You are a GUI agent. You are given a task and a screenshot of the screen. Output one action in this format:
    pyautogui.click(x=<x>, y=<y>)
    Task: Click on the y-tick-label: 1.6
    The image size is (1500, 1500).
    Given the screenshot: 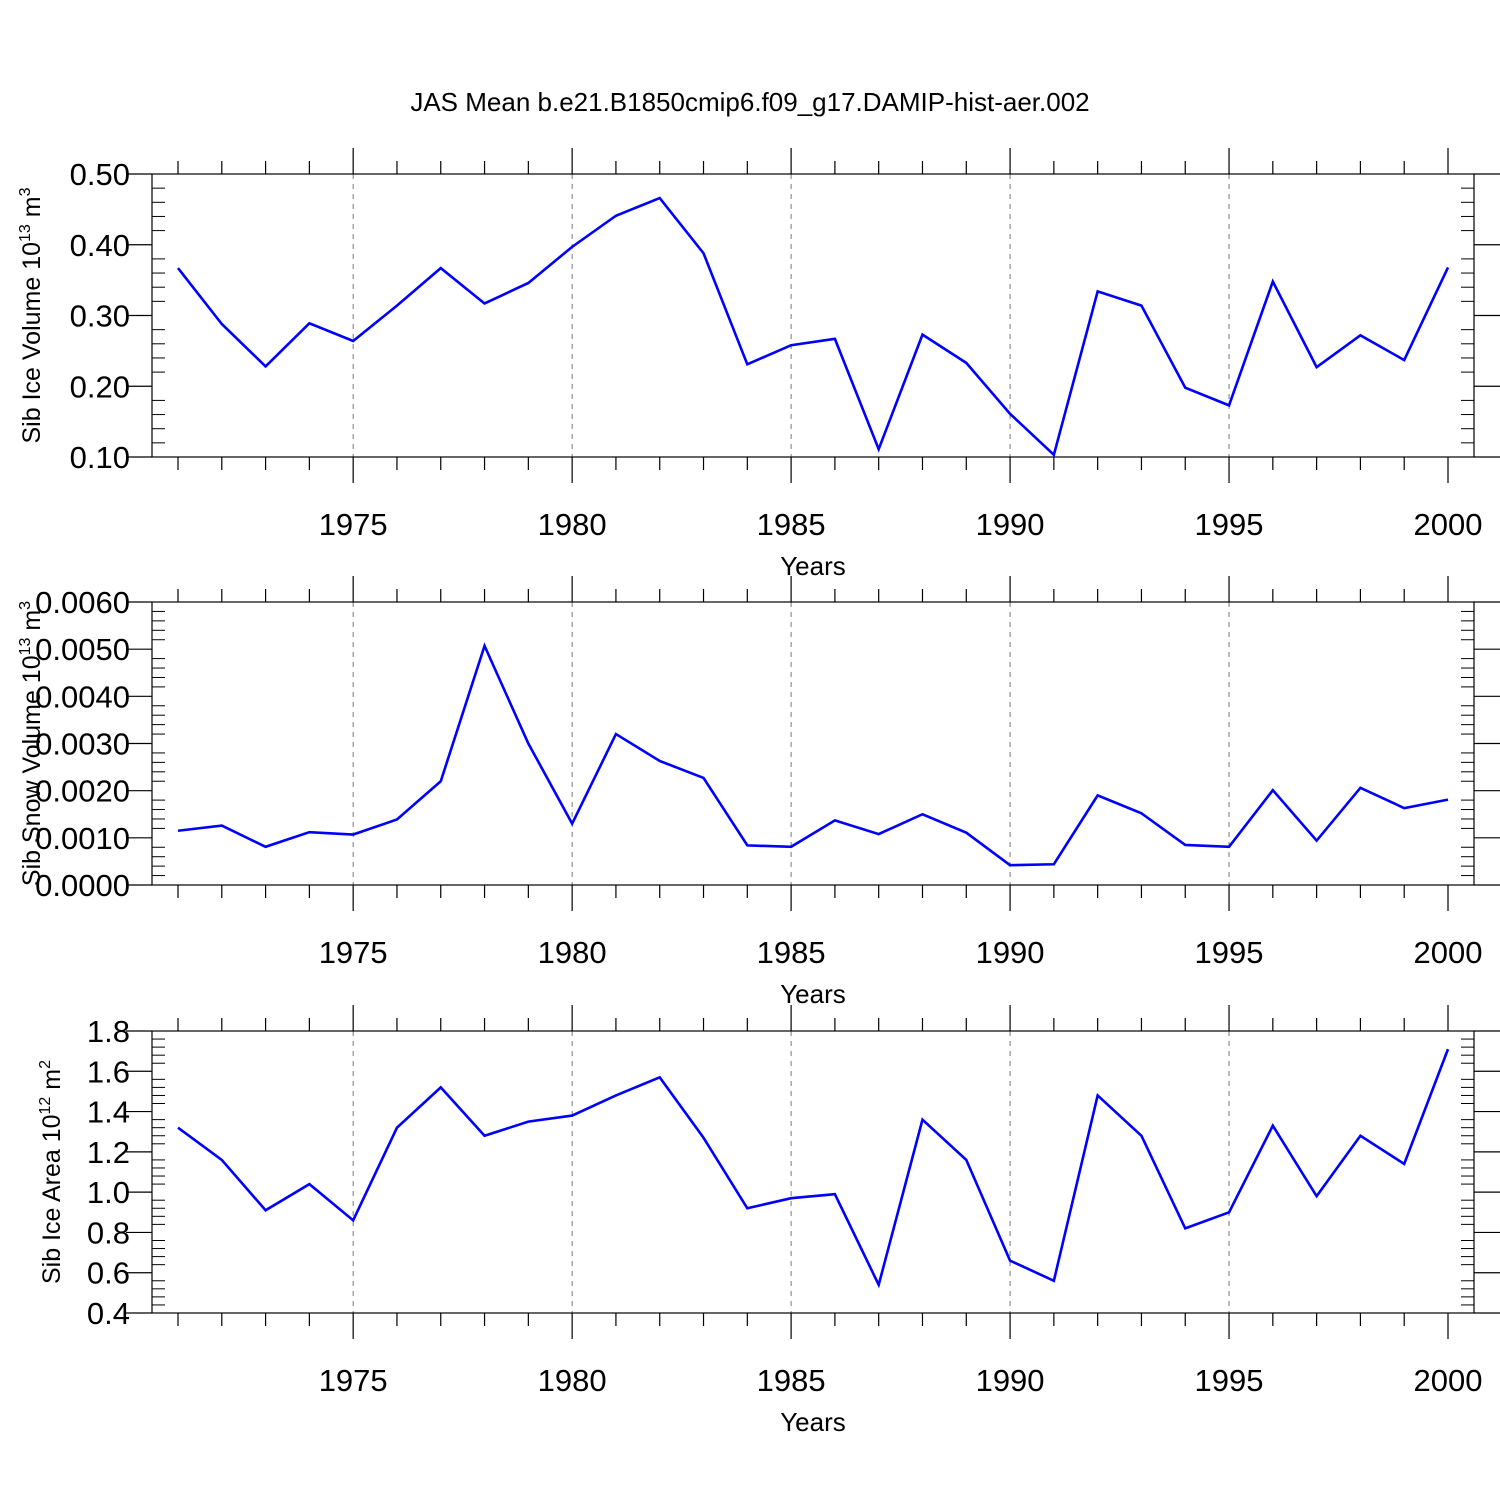 What is the action you would take?
    pyautogui.click(x=108, y=1071)
    